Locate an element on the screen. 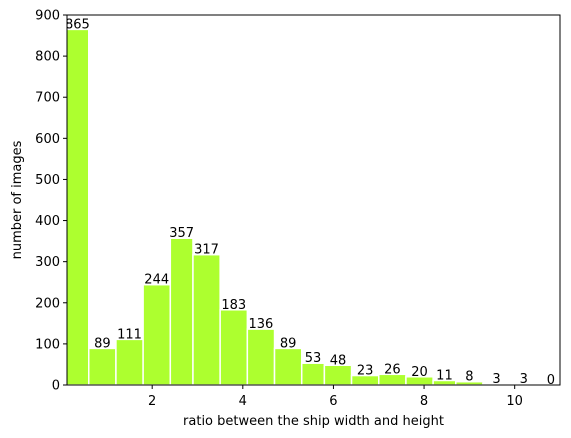 Image resolution: width=571 pixels, height=438 pixels. y-tick-label: 400 is located at coordinates (47, 221).